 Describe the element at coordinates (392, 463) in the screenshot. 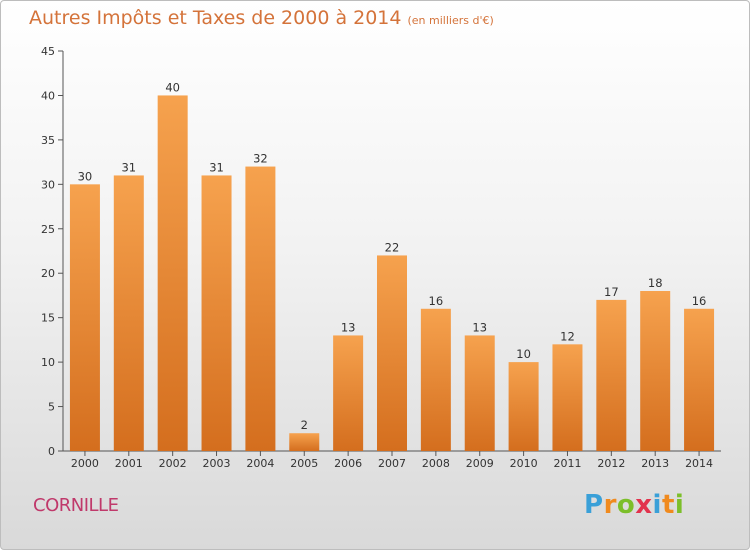

I see `x-tick-label: 2007` at that location.